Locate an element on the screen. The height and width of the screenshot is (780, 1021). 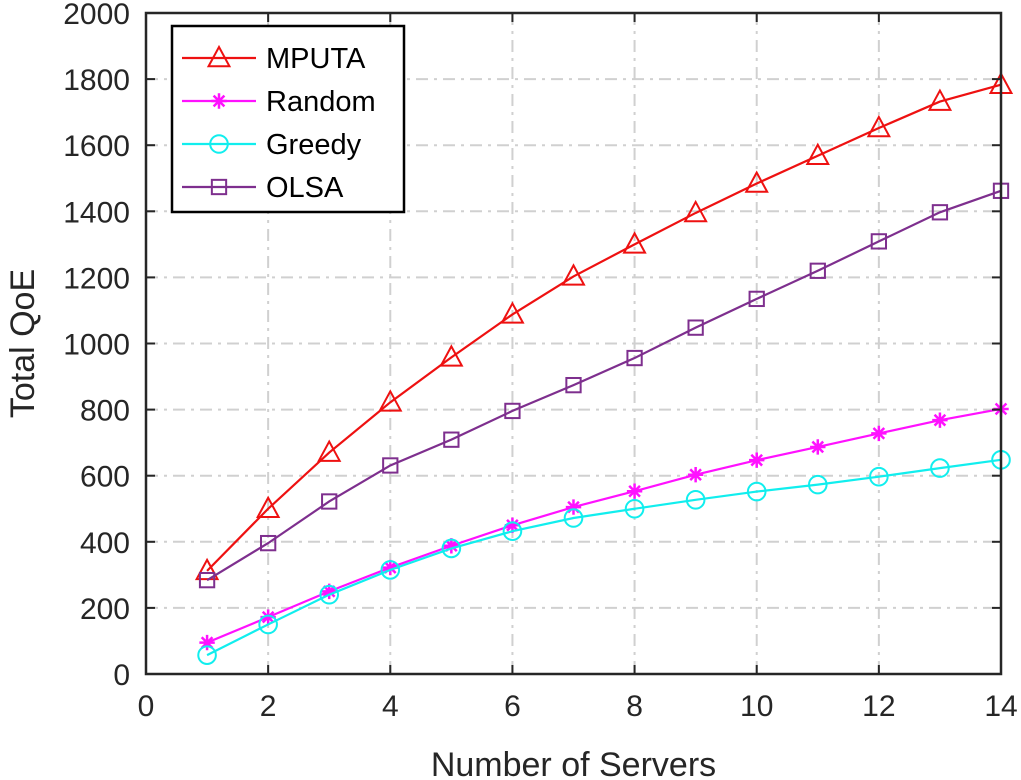
legend-item-random: Random is located at coordinates (279, 102).